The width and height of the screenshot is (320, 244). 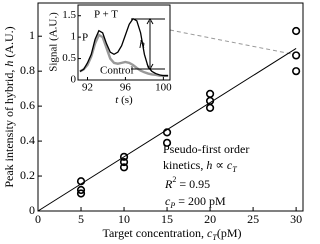 What do you see at coordinates (168, 184) in the screenshot?
I see `annotation-part: R` at bounding box center [168, 184].